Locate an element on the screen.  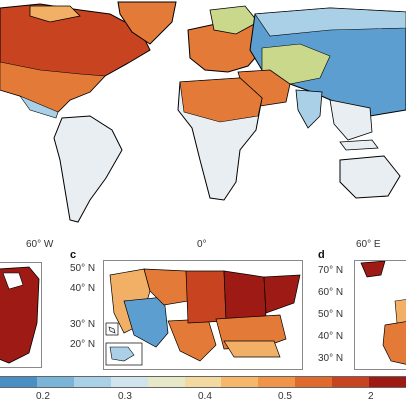
central-asia-band is located at coordinates (296, 64).